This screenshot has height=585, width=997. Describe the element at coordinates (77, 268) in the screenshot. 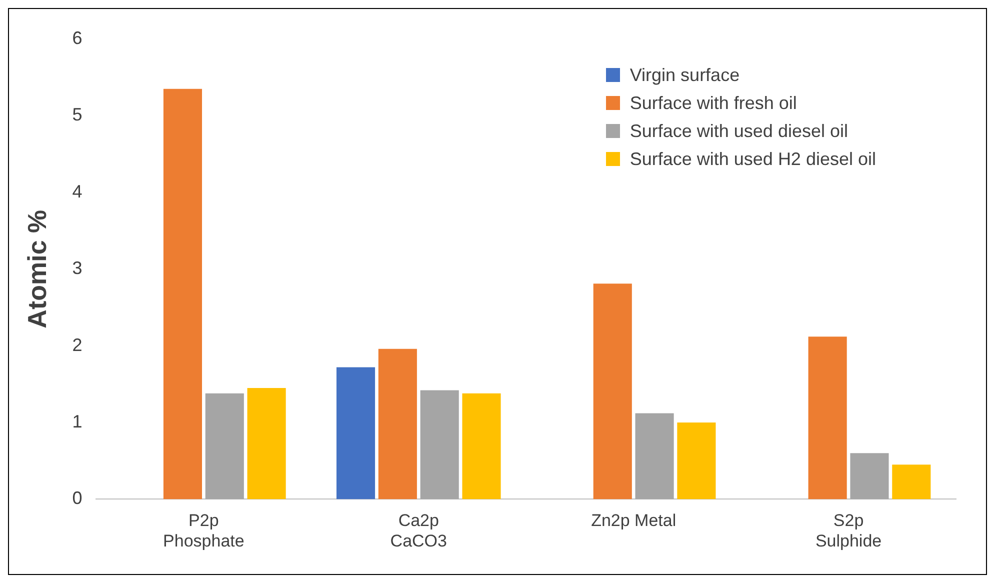

I see `y-tick-label: 3` at that location.